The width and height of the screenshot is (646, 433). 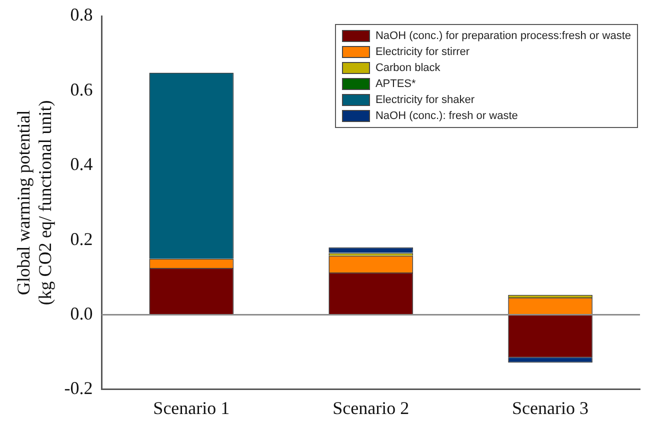 I want to click on legend-label: APTES*, so click(x=395, y=84).